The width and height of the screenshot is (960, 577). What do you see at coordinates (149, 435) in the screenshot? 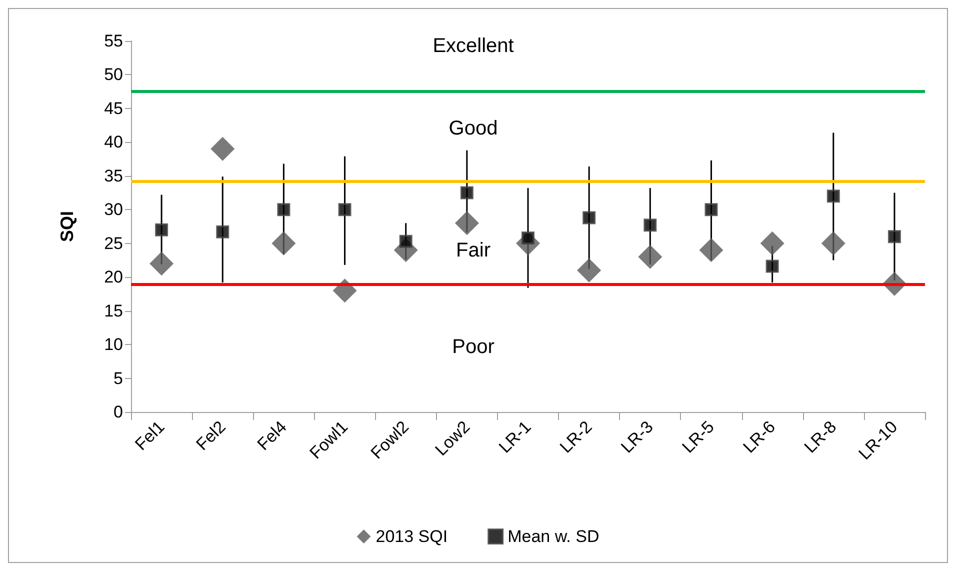
I see `x-tick-label: Fel1` at bounding box center [149, 435].